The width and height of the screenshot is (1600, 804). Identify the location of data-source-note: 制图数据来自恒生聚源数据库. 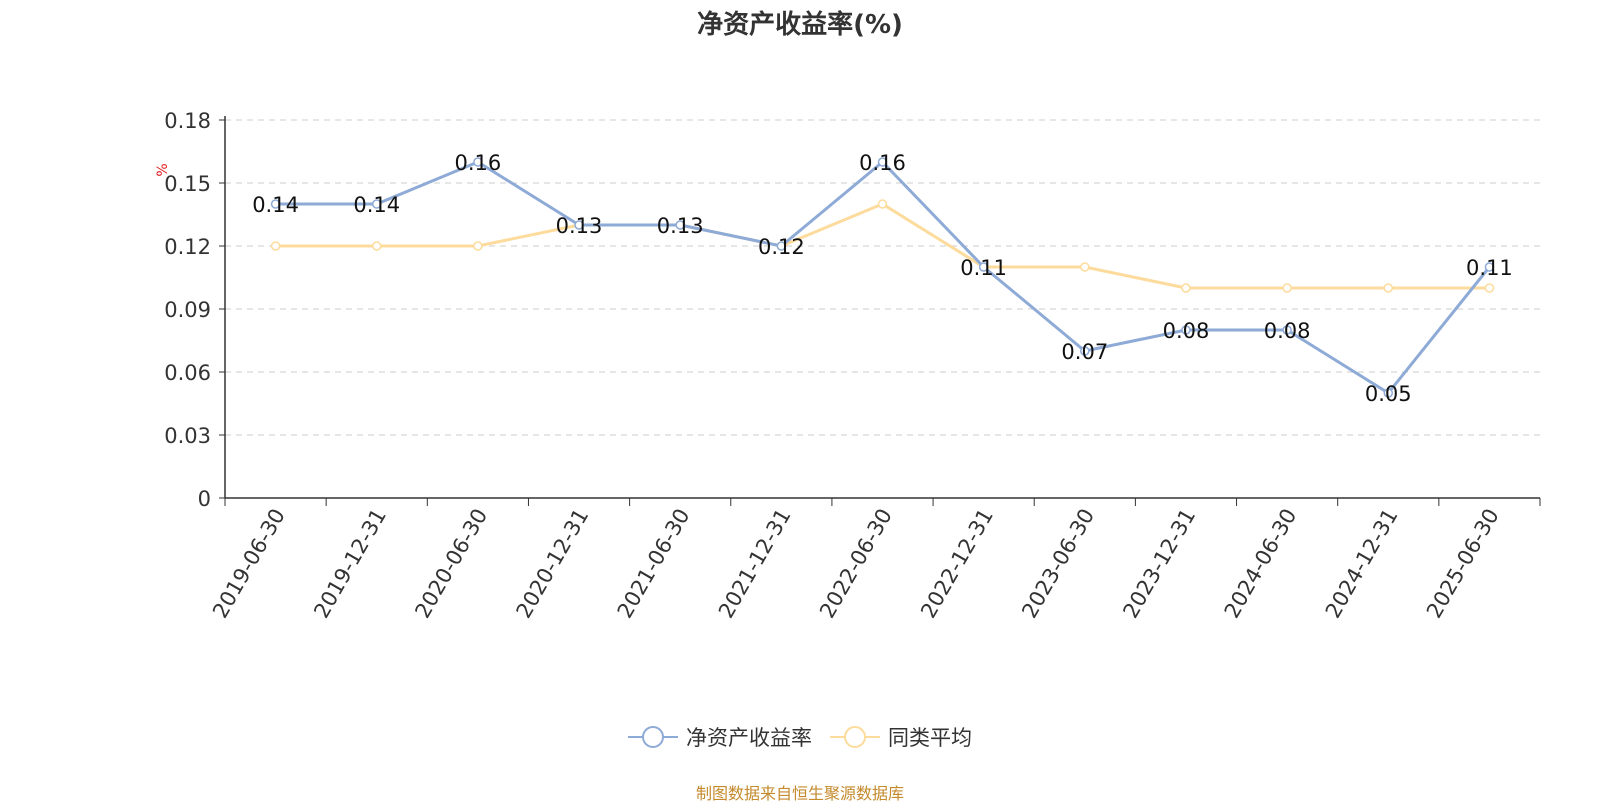
(799, 793).